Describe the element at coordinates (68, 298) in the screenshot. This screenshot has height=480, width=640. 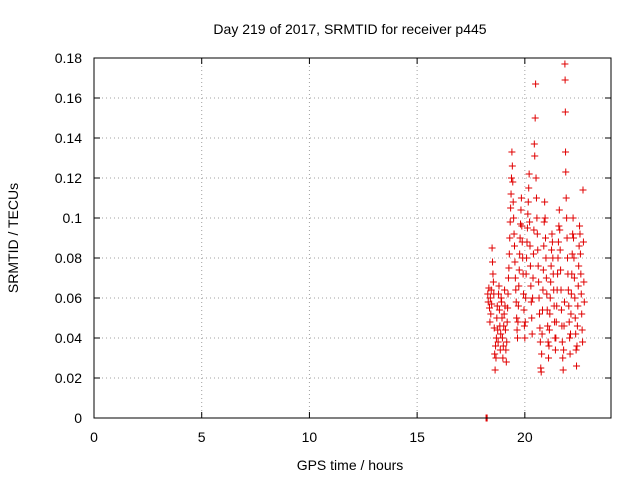
I see `y-tick-label: 0.06` at that location.